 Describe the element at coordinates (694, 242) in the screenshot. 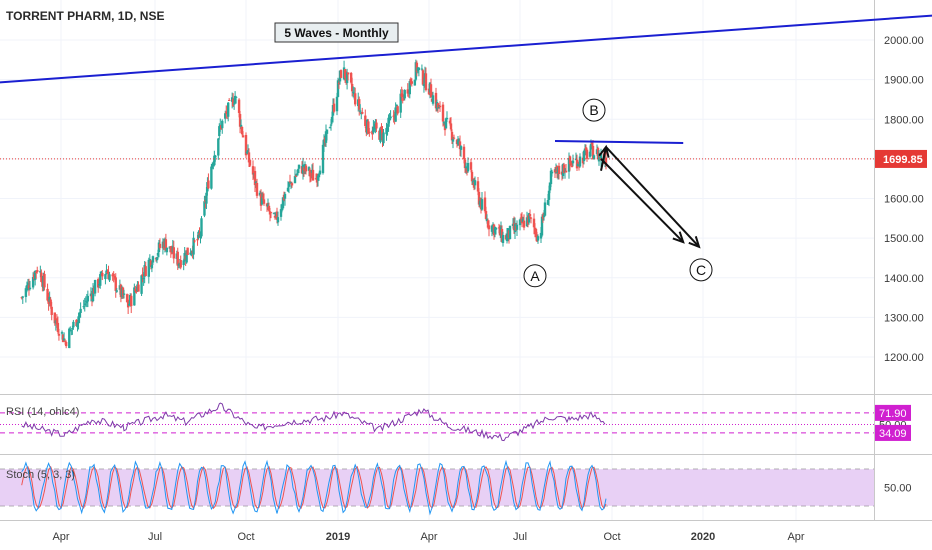

I see `arrow-head` at that location.